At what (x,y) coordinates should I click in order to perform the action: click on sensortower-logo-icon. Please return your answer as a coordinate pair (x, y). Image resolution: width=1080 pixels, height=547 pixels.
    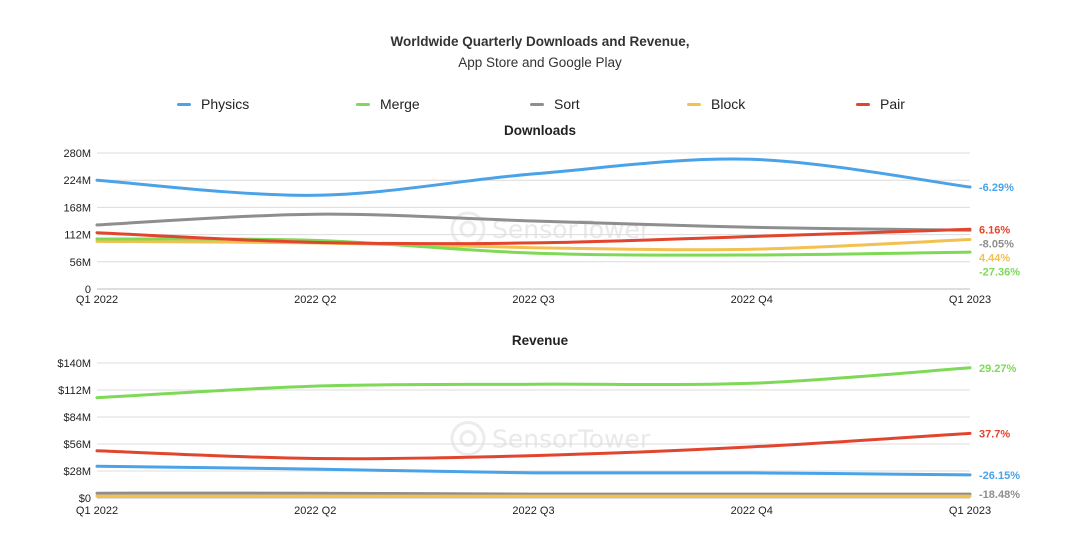
    Looking at the image, I should click on (468, 438).